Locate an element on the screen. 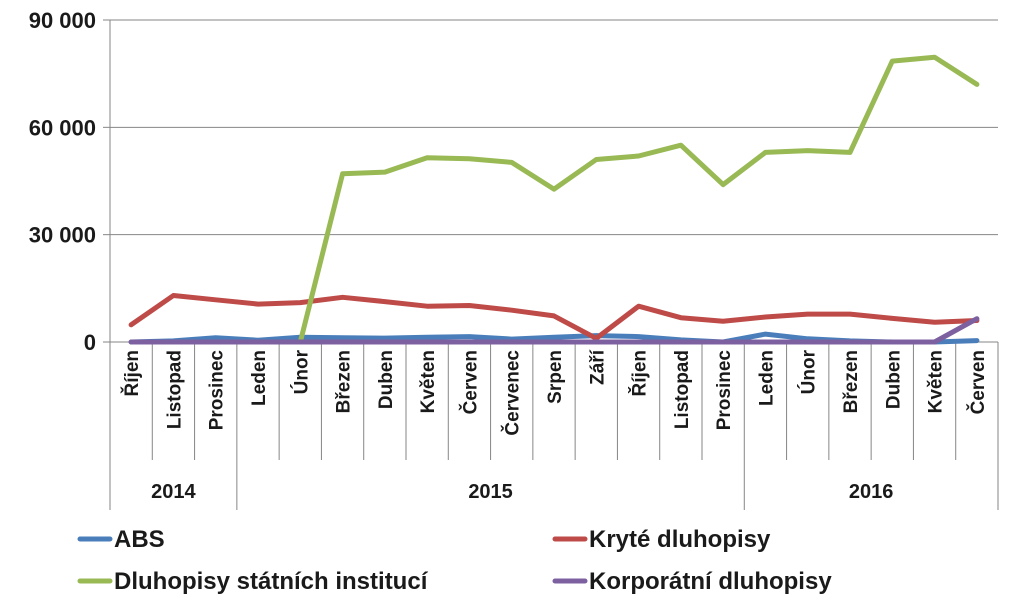 This screenshot has width=1024, height=611. x-tick-label: Září is located at coordinates (597, 367).